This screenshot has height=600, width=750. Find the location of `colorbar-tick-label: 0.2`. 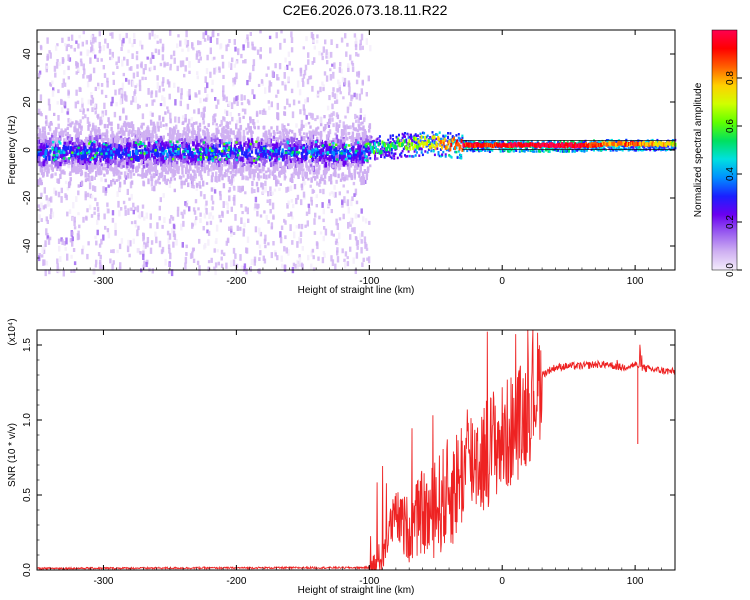

colorbar-tick-label: 0.2 is located at coordinates (730, 222).